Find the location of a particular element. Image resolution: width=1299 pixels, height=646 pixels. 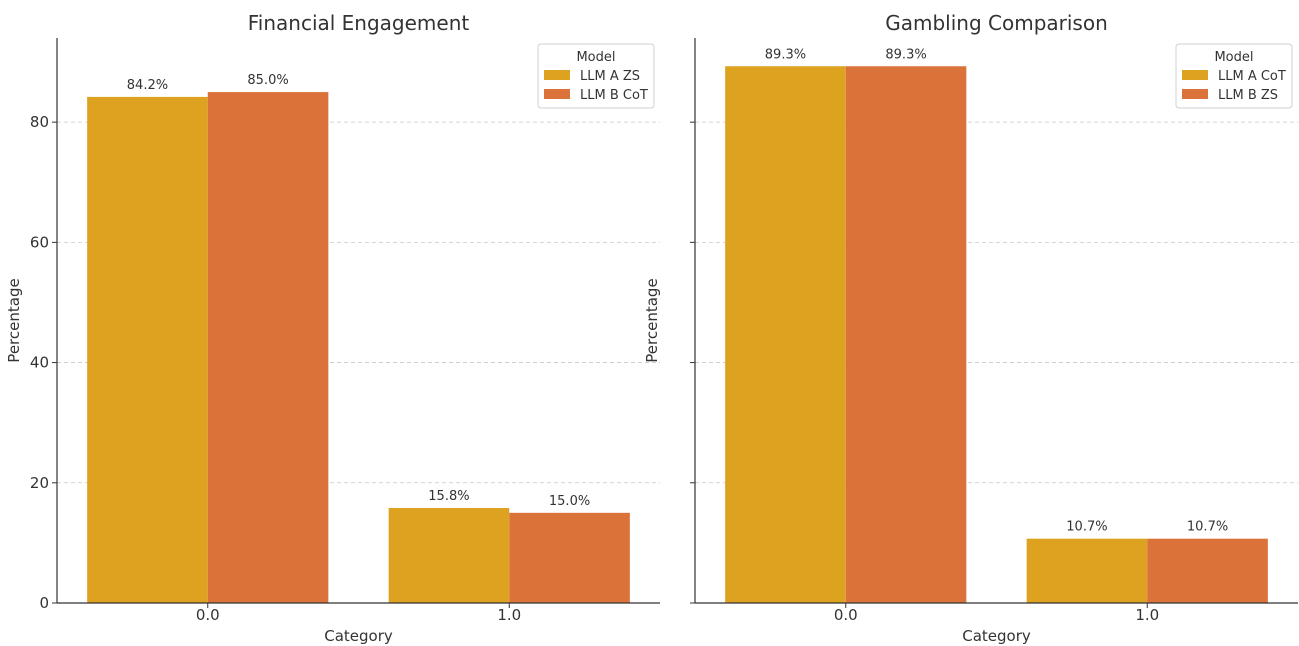

legend-entry: LLM A ZS is located at coordinates (610, 76).